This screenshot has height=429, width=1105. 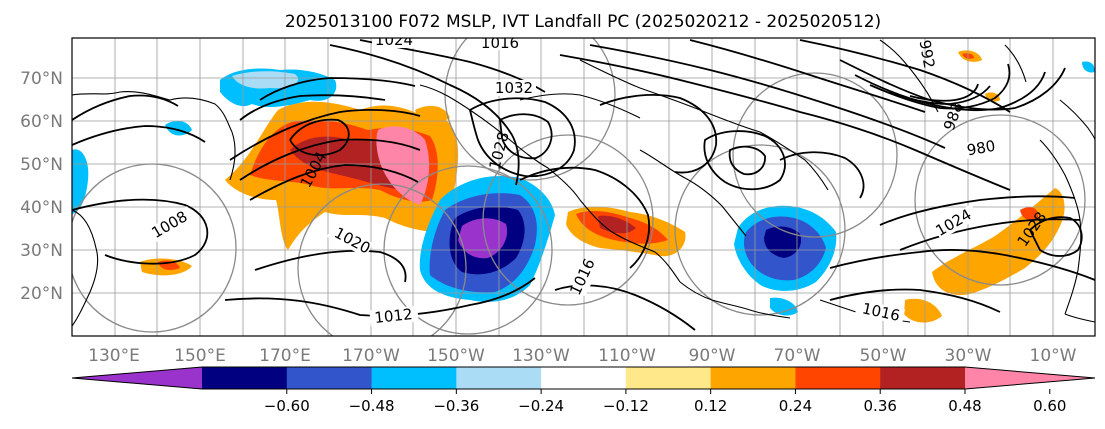 What do you see at coordinates (1029, 213) in the screenshot?
I see `ivt-positive-central-atlantic-red` at bounding box center [1029, 213].